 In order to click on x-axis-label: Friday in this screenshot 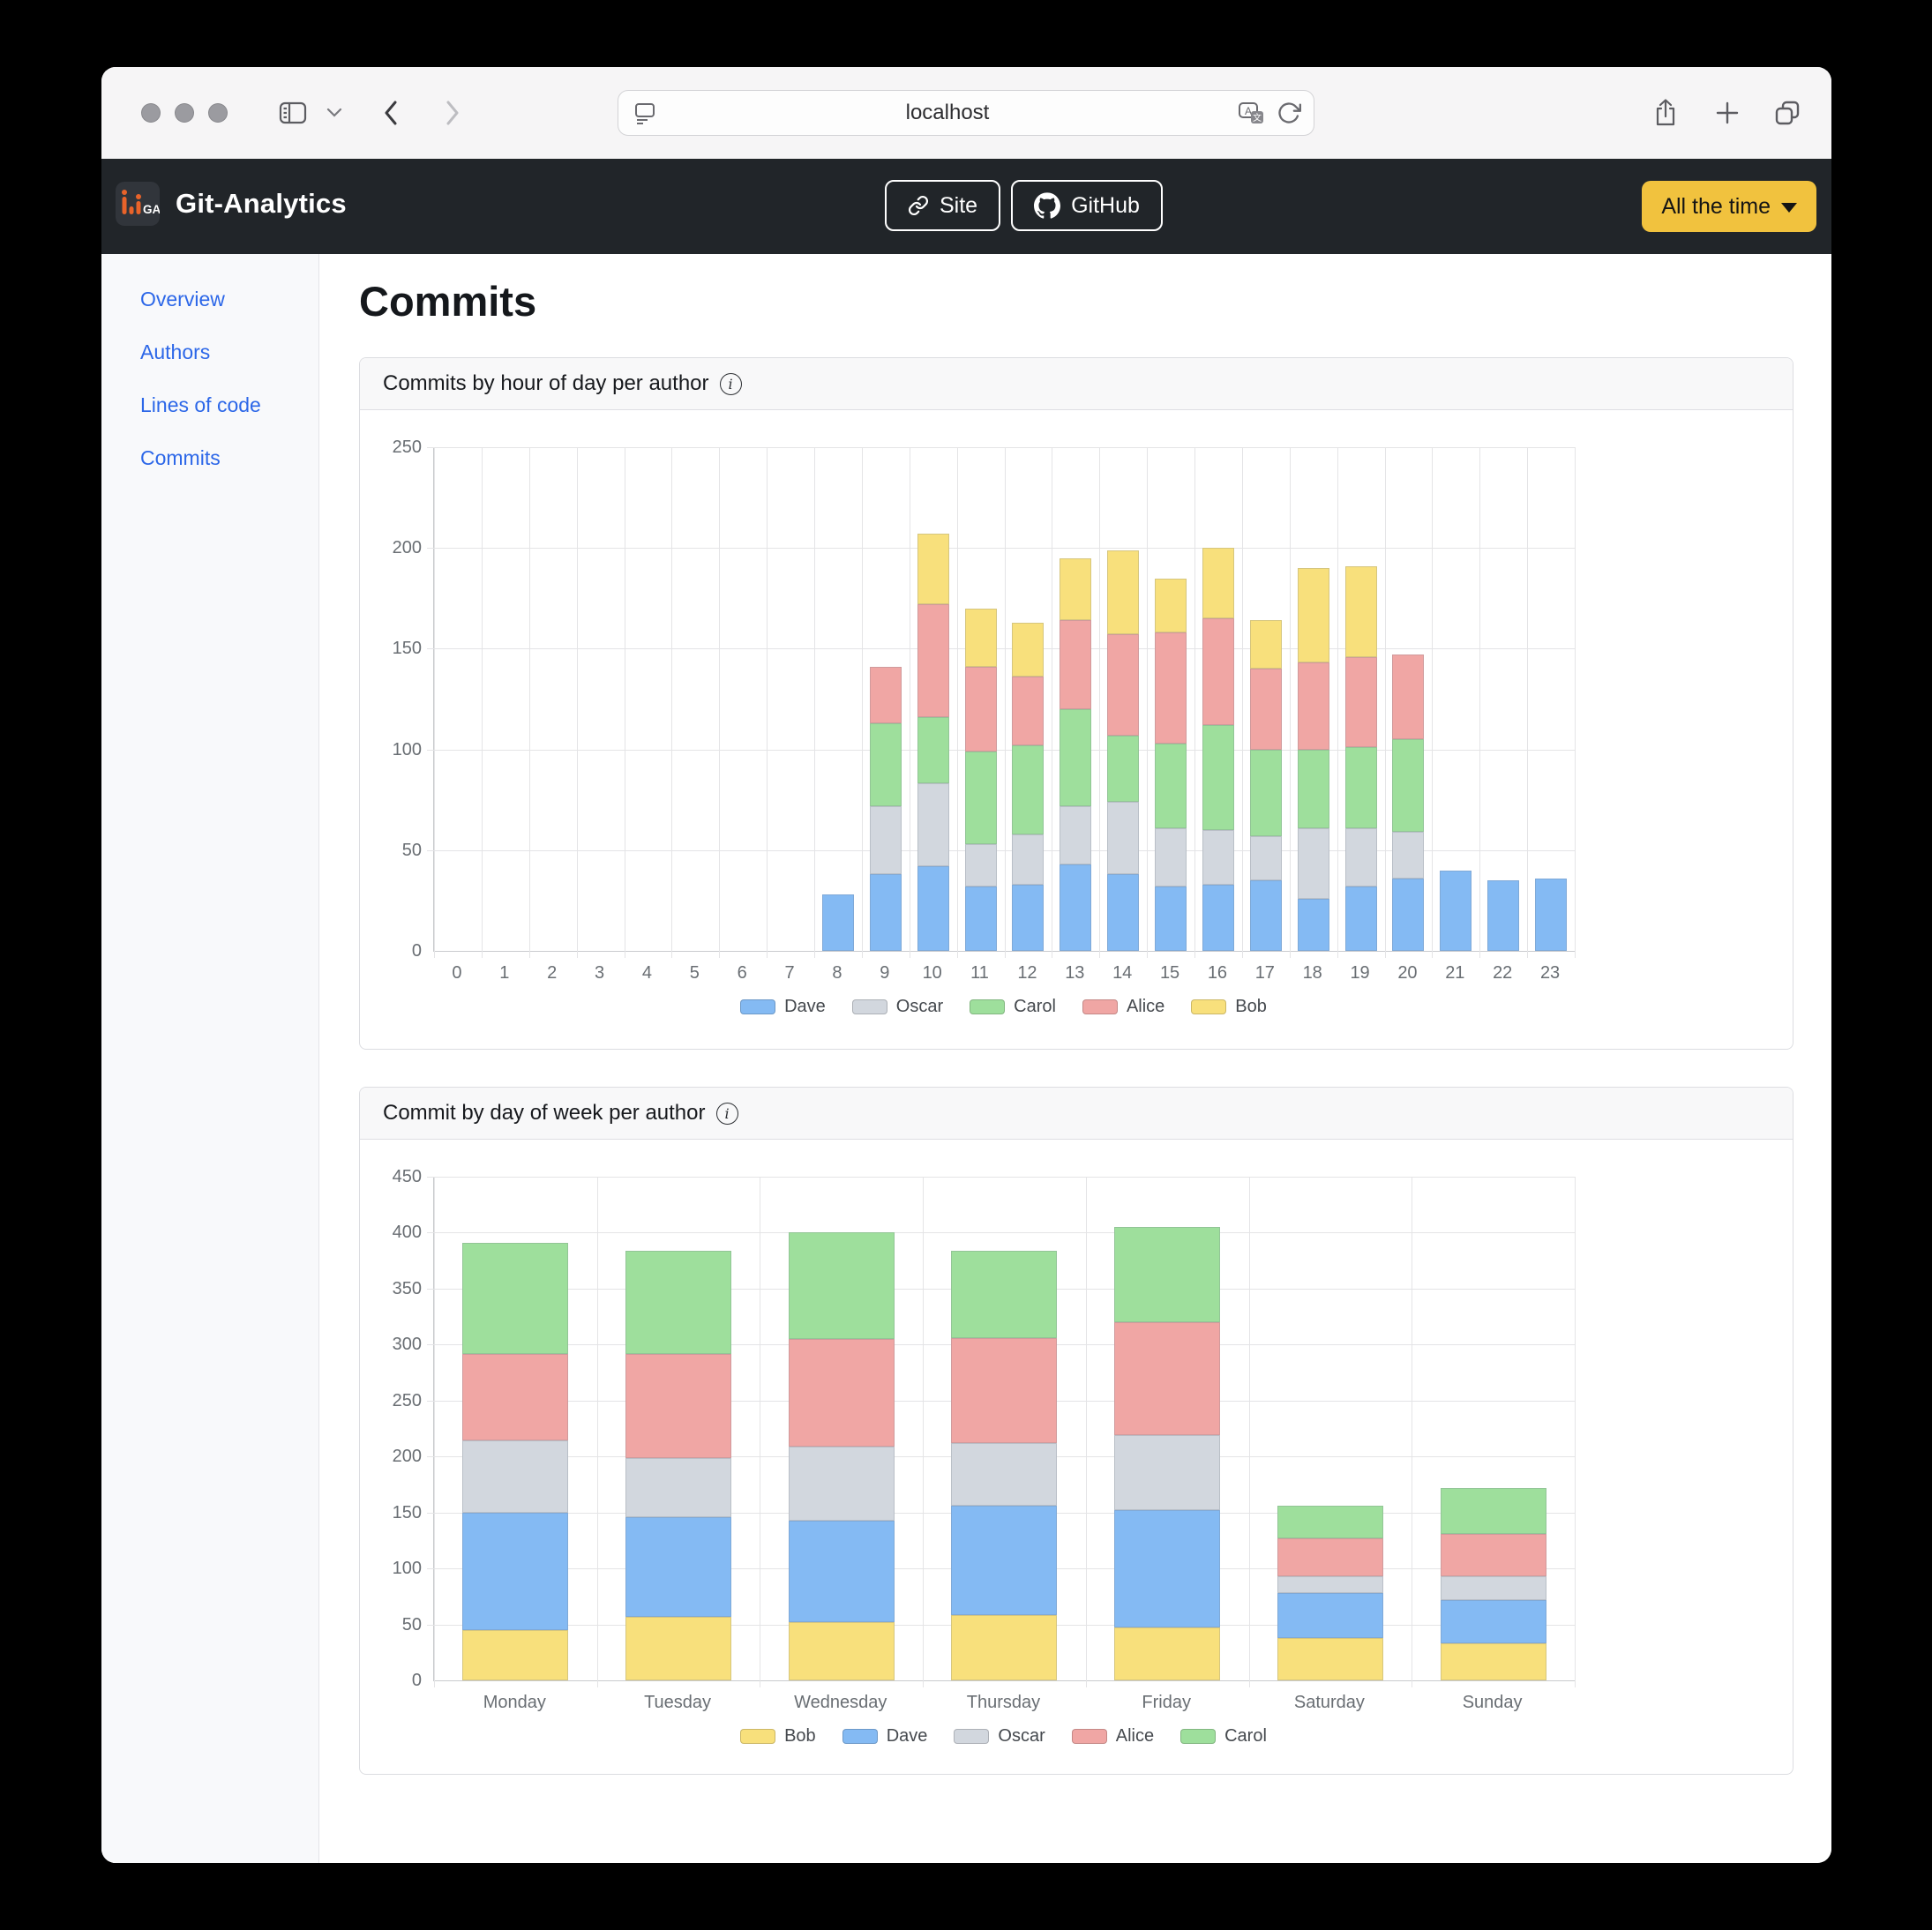, I will do `click(1166, 1702)`.